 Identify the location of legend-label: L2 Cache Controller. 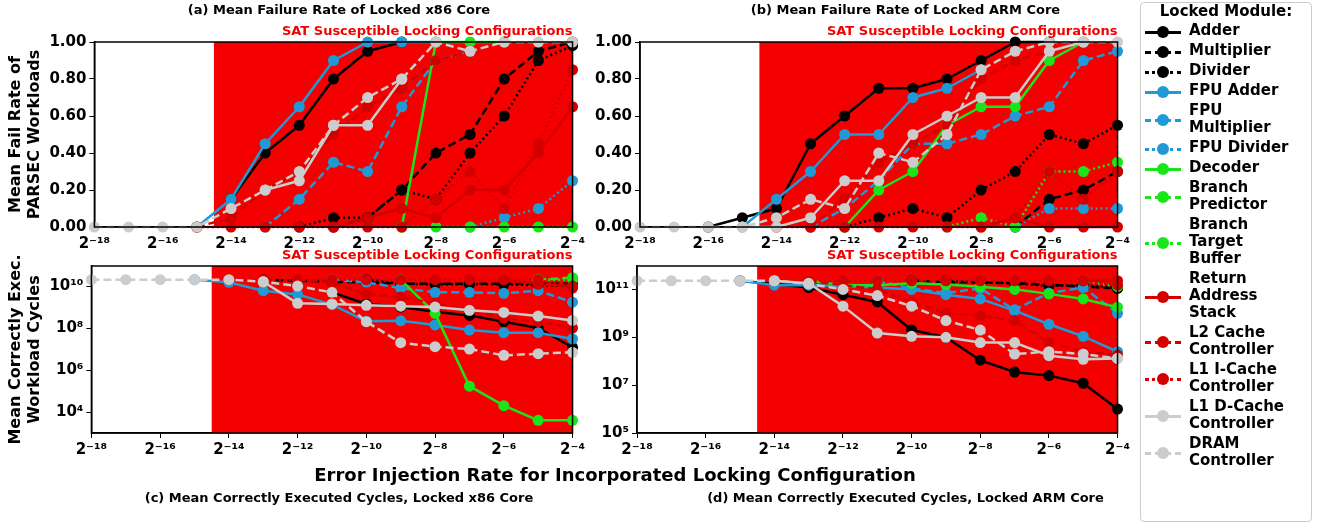
(1232, 340).